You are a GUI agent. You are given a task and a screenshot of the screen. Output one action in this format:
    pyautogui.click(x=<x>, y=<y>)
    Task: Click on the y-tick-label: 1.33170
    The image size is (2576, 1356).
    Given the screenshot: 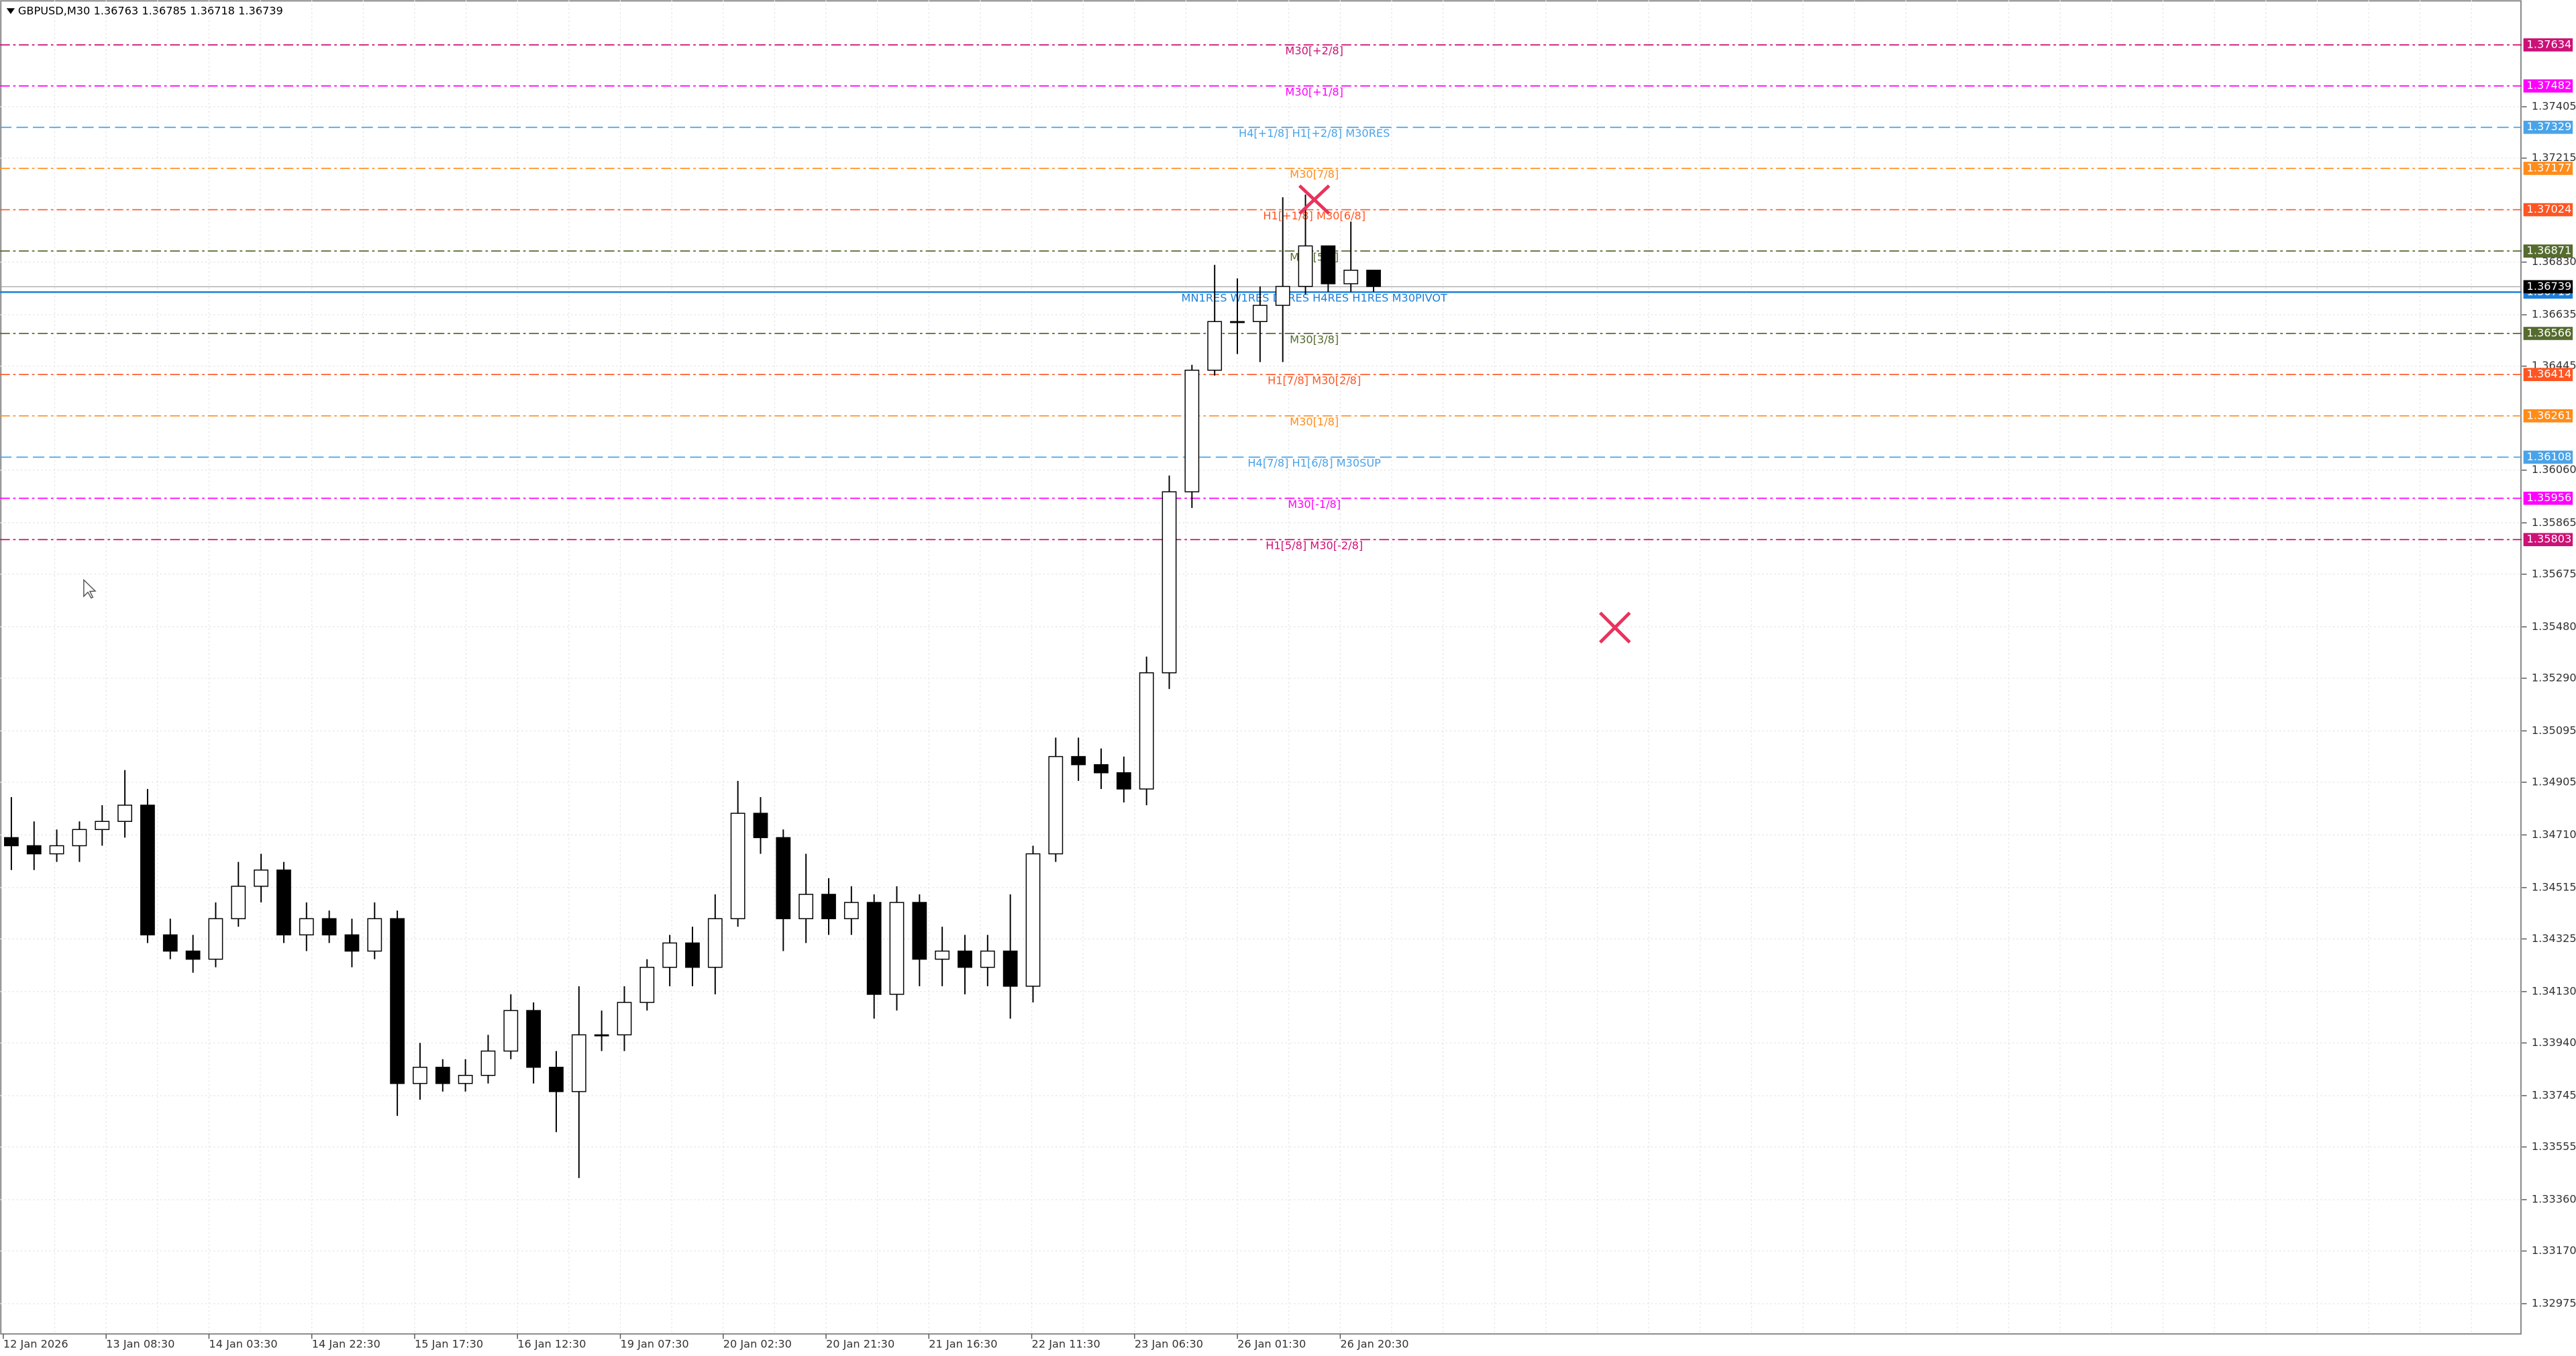 What is the action you would take?
    pyautogui.click(x=2554, y=1250)
    